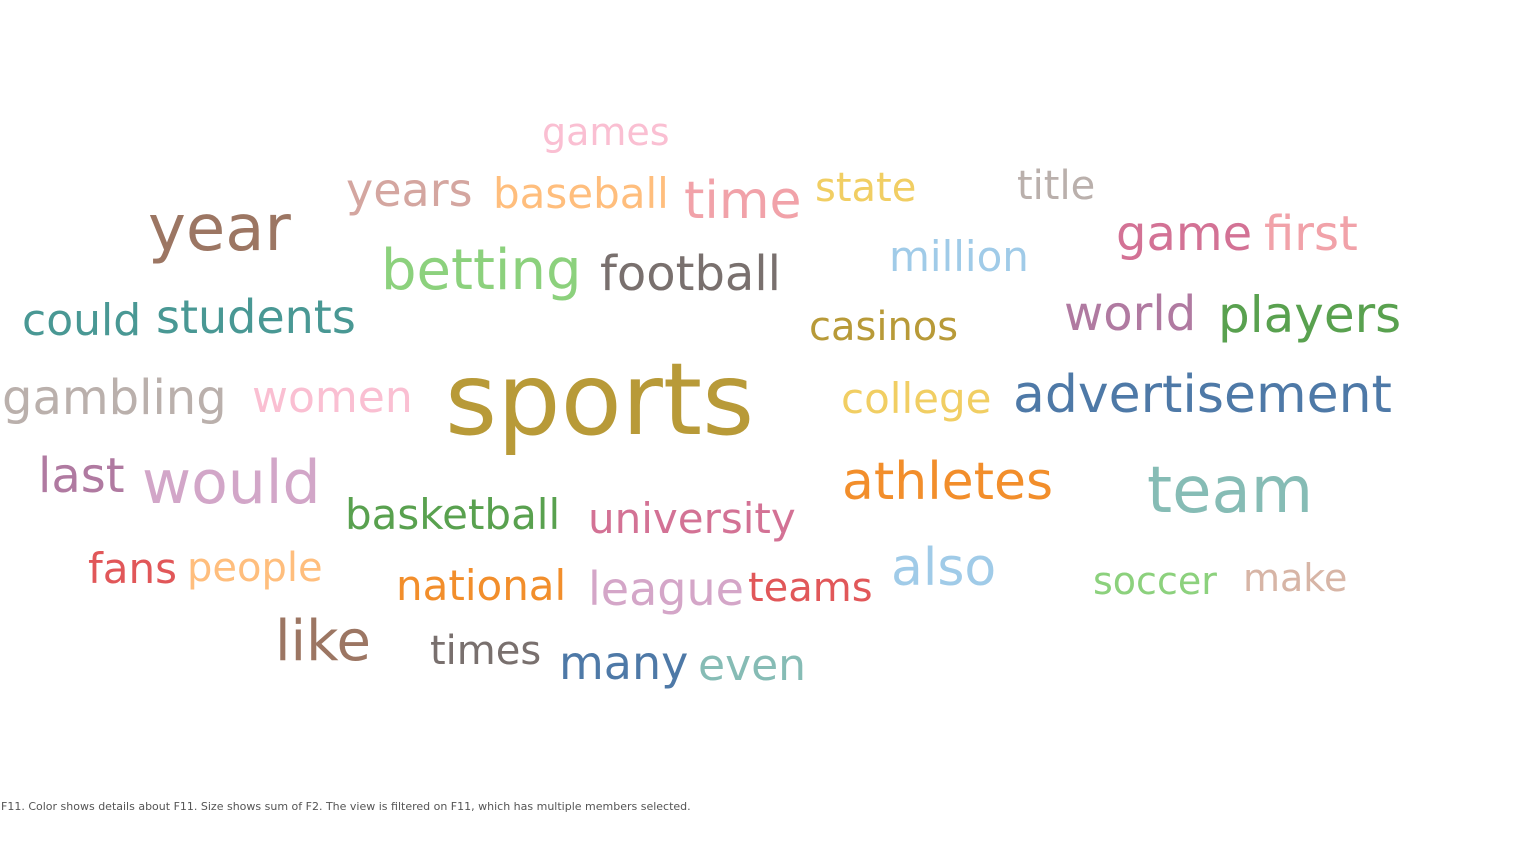 Image resolution: width=1516 pixels, height=861 pixels. Describe the element at coordinates (944, 568) in the screenshot. I see `word-also: also` at that location.